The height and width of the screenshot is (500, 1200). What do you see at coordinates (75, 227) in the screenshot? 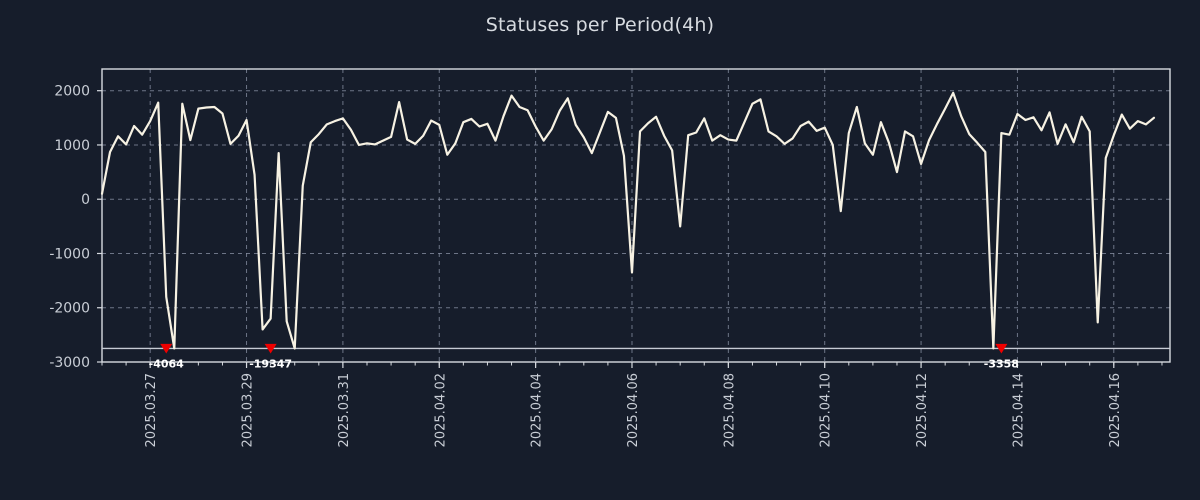
I see `y-axis-ticks: 2000 1000 0 -1000 -2000 -3000` at bounding box center [75, 227].